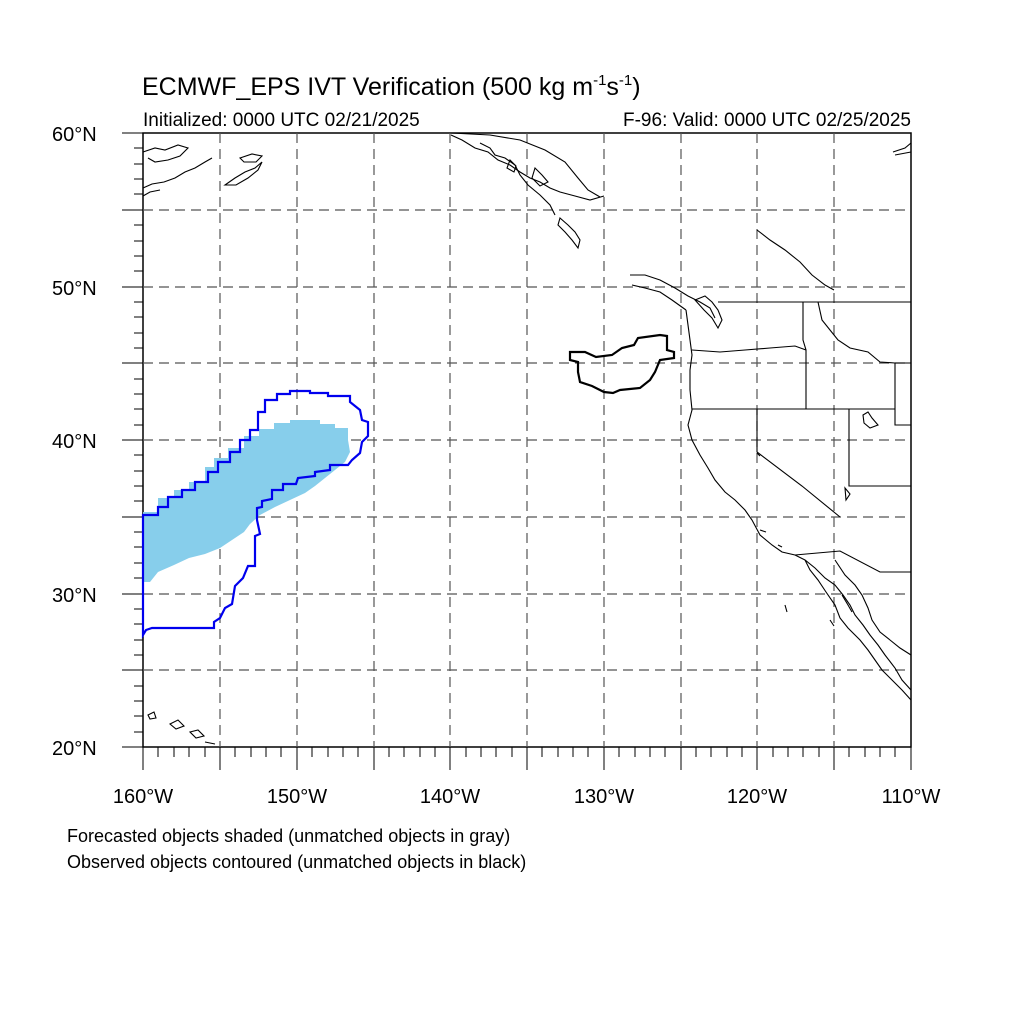 The width and height of the screenshot is (1024, 1024). What do you see at coordinates (246, 501) in the screenshot?
I see `forecast-object` at bounding box center [246, 501].